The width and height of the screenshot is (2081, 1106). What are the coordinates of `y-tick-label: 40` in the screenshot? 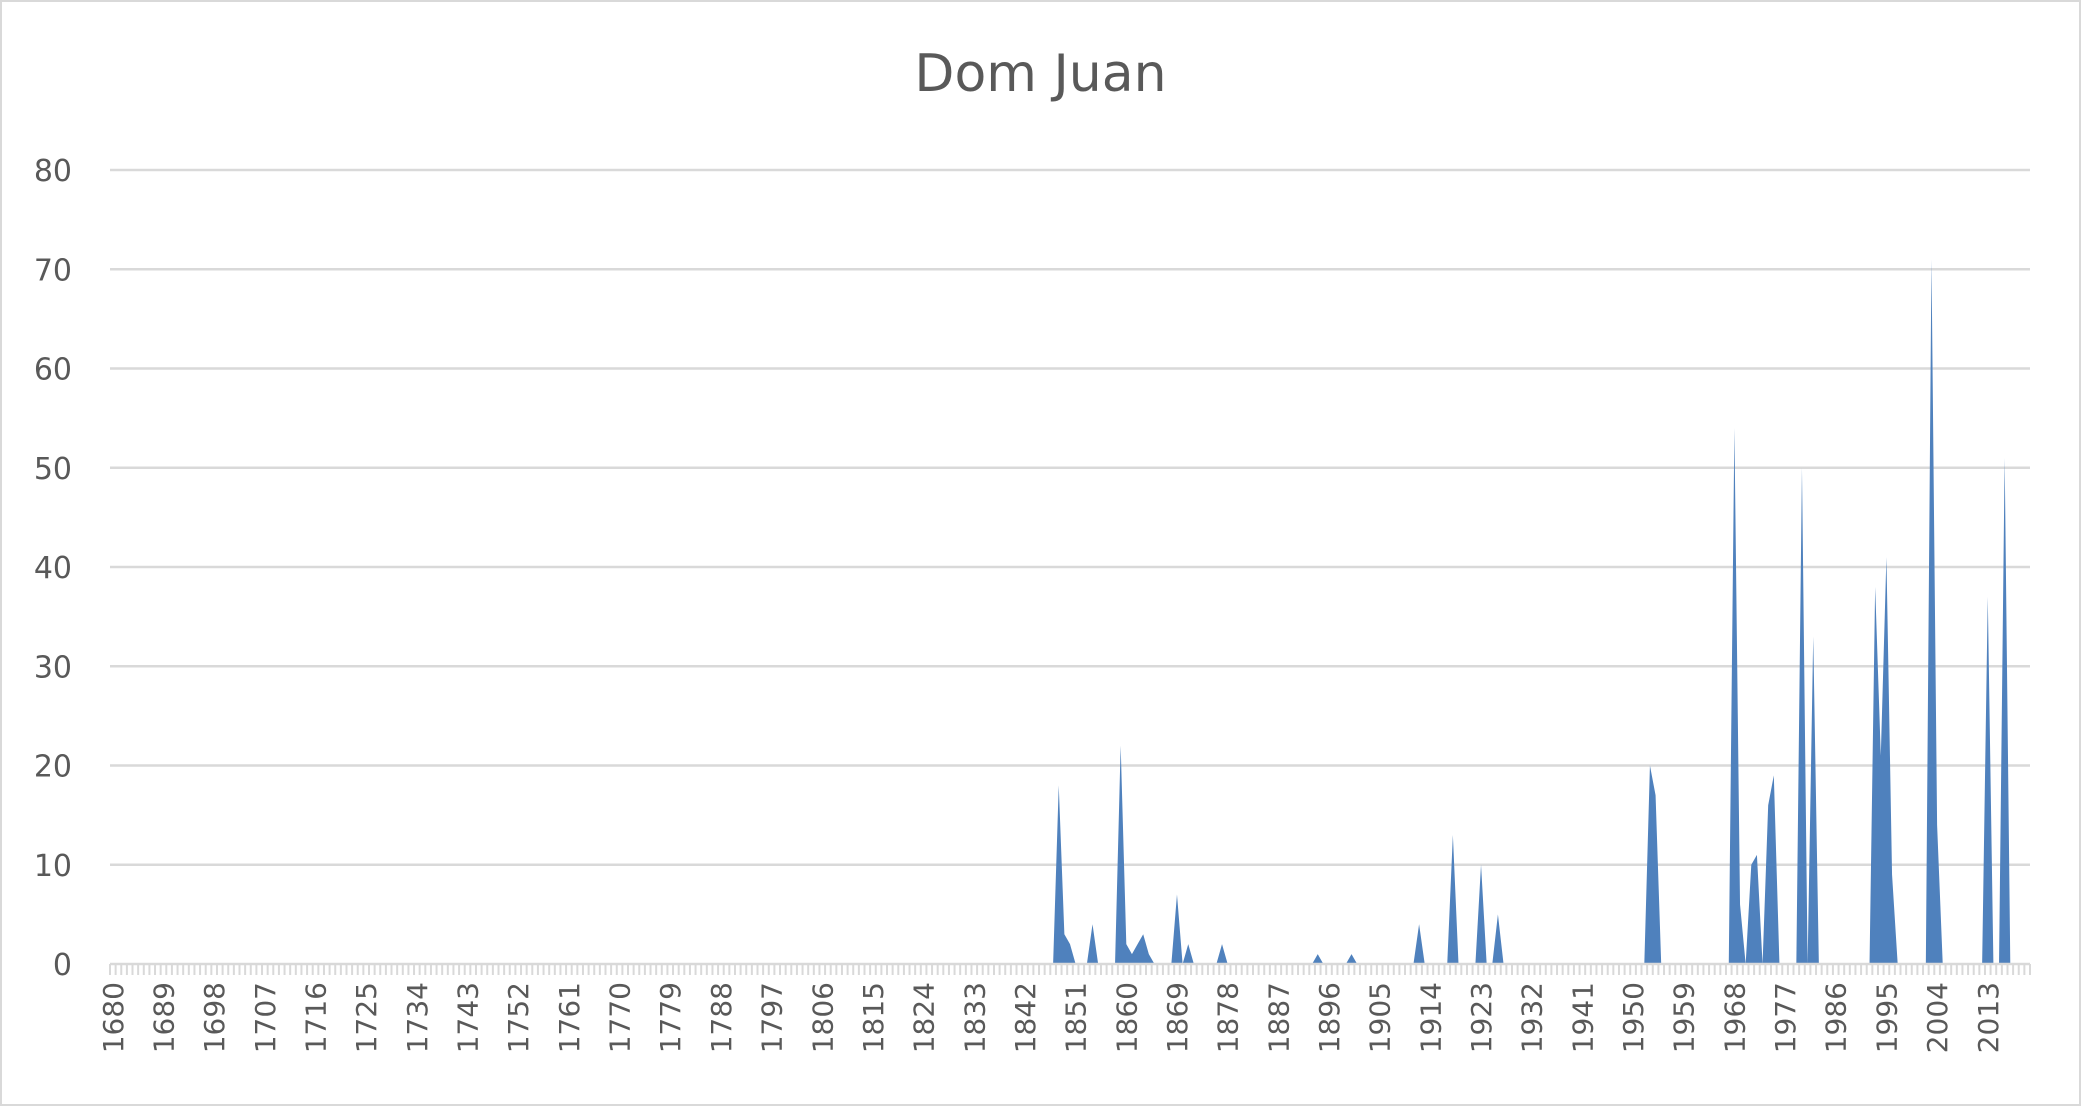 It's located at (53, 568).